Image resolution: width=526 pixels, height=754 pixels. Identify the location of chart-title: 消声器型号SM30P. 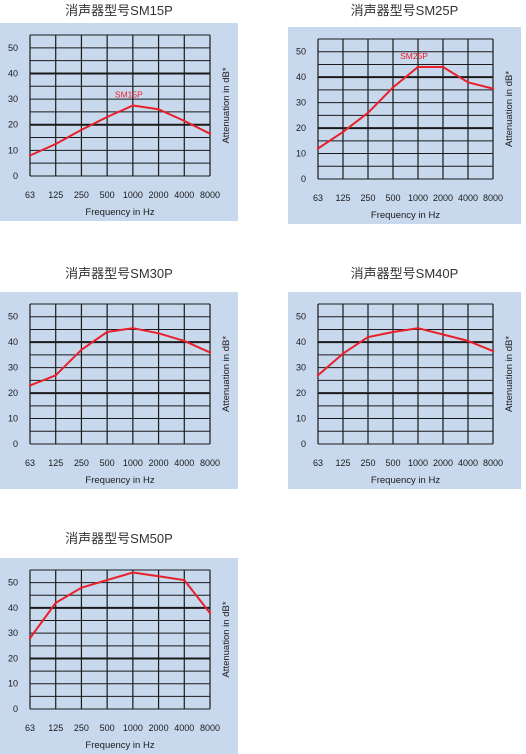
(119, 273).